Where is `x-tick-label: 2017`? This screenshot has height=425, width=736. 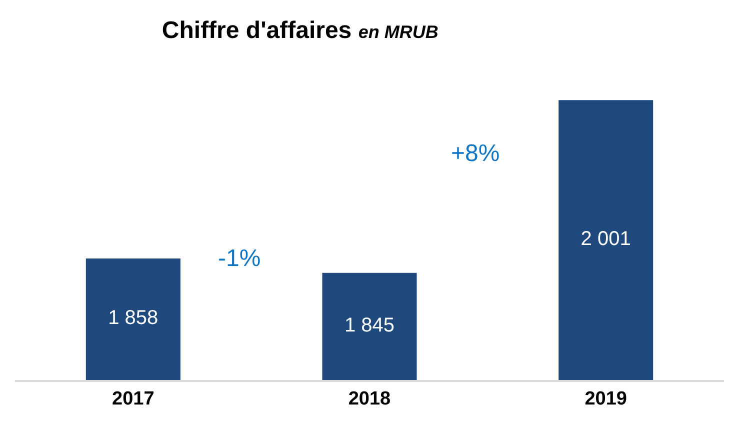
x-tick-label: 2017 is located at coordinates (133, 399).